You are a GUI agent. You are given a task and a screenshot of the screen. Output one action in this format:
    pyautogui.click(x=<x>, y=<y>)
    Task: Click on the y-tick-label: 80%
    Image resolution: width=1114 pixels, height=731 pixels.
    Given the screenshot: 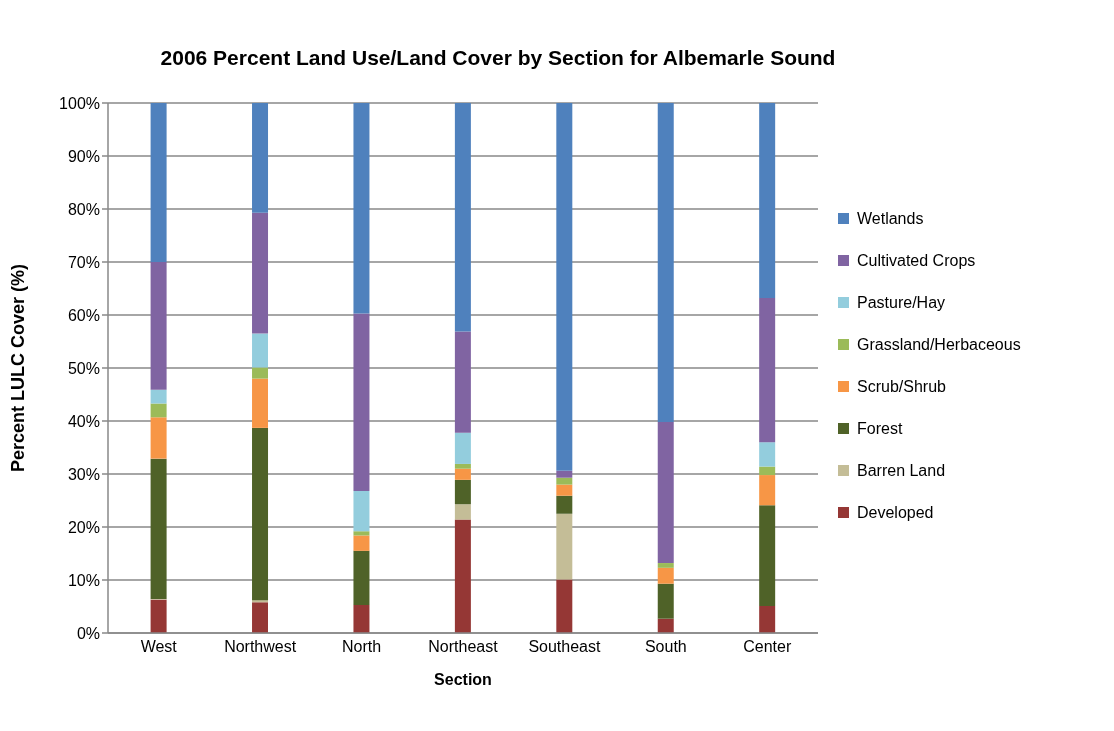 What is the action you would take?
    pyautogui.click(x=83, y=209)
    